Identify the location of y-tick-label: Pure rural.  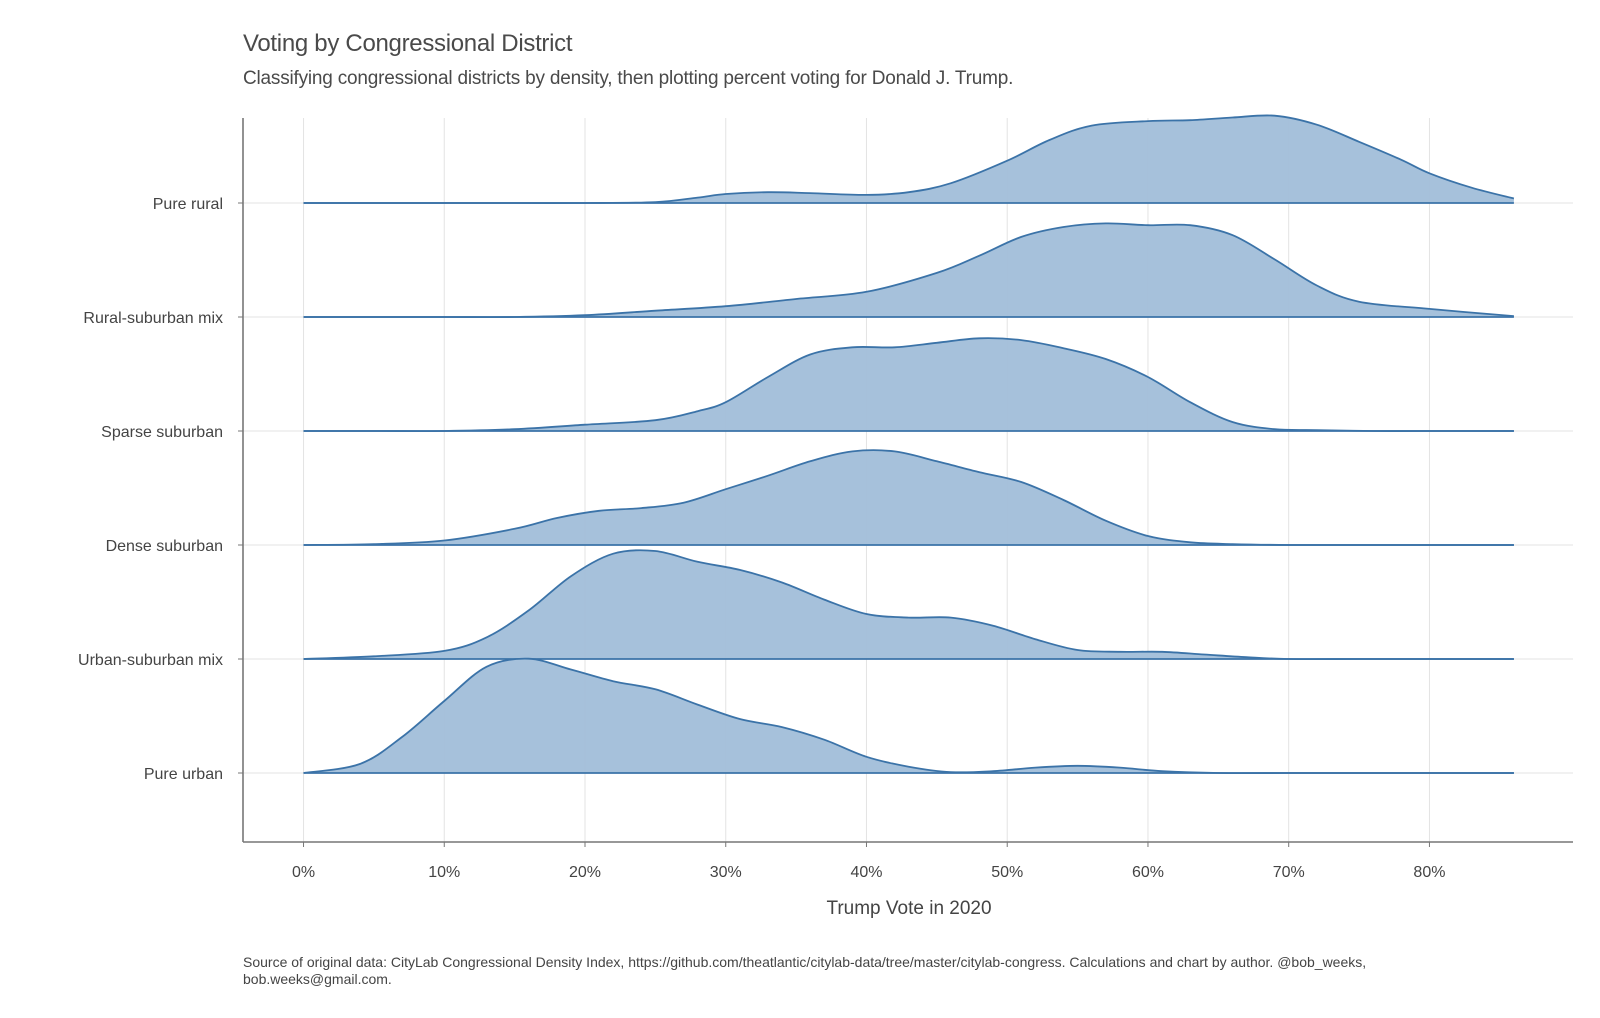
(188, 204).